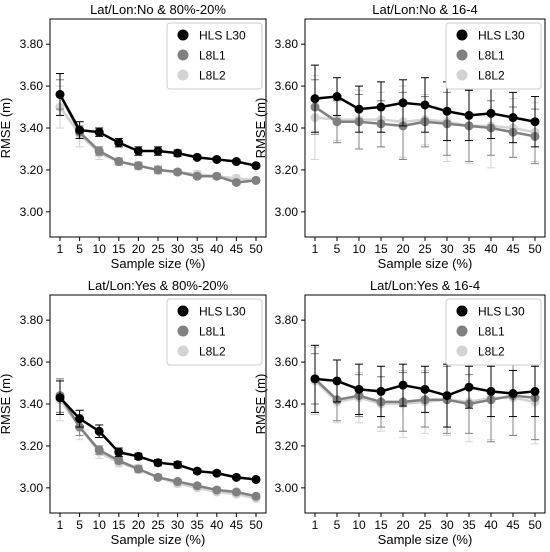 The width and height of the screenshot is (550, 552). What do you see at coordinates (157, 449) in the screenshot?
I see `series-line` at bounding box center [157, 449].